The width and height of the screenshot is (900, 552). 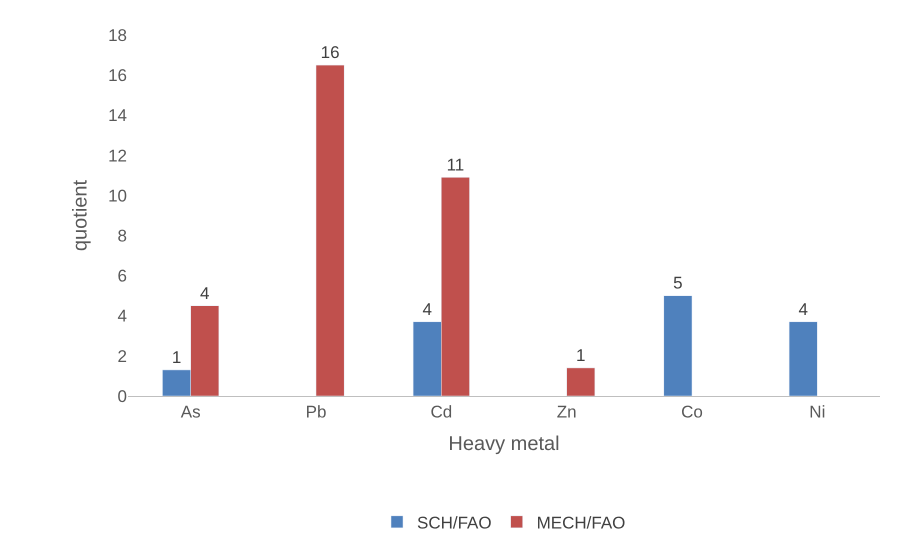 I want to click on x-tick-label: Cd, so click(x=441, y=412).